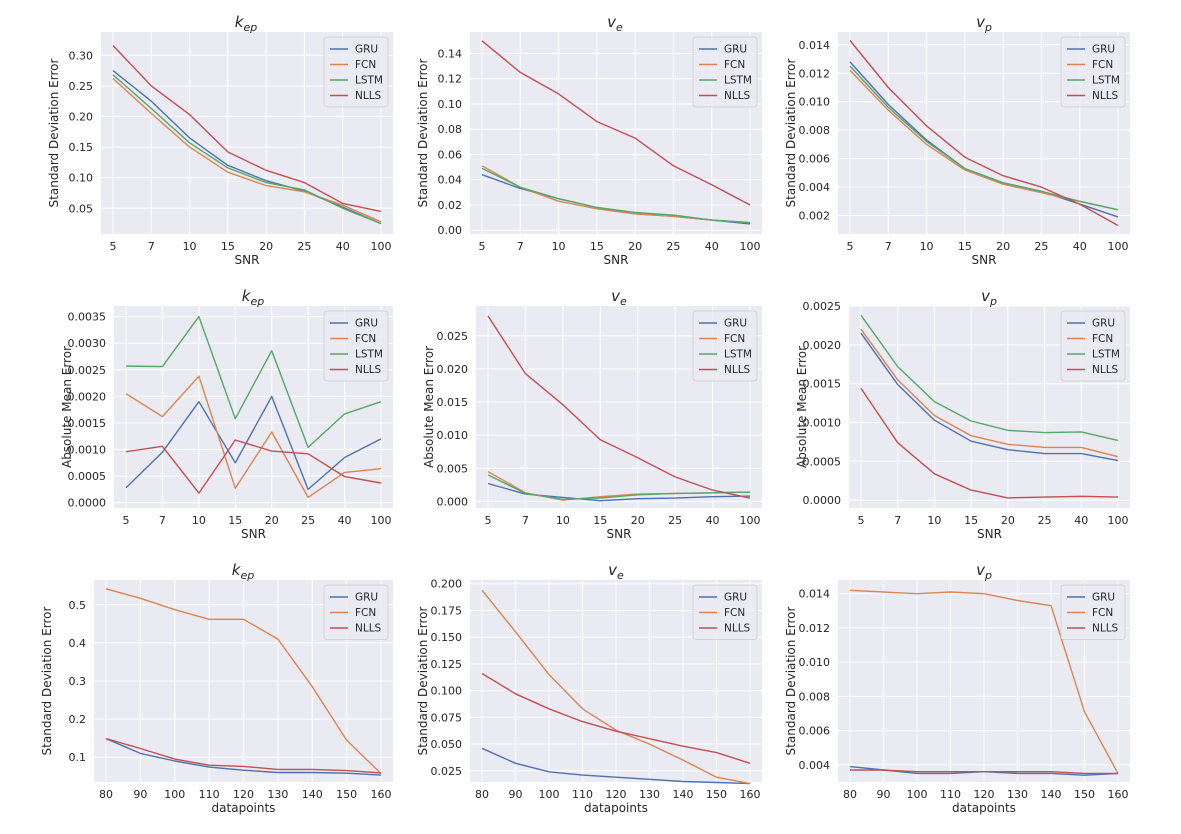 Image resolution: width=1181 pixels, height=834 pixels. What do you see at coordinates (447, 691) in the screenshot?
I see `y-tick-label: 0.100` at bounding box center [447, 691].